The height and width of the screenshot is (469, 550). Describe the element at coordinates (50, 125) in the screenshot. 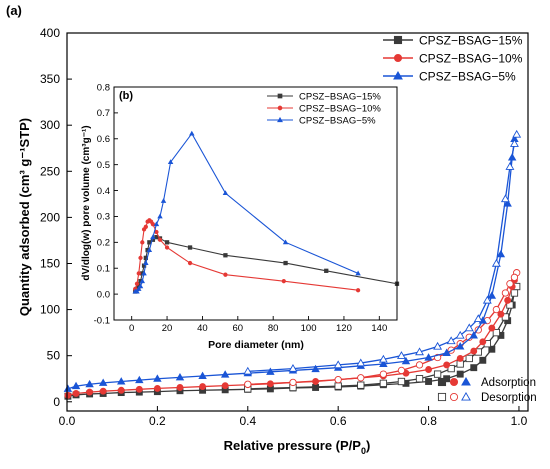

I see `panel-a-ytick-label: 300` at that location.